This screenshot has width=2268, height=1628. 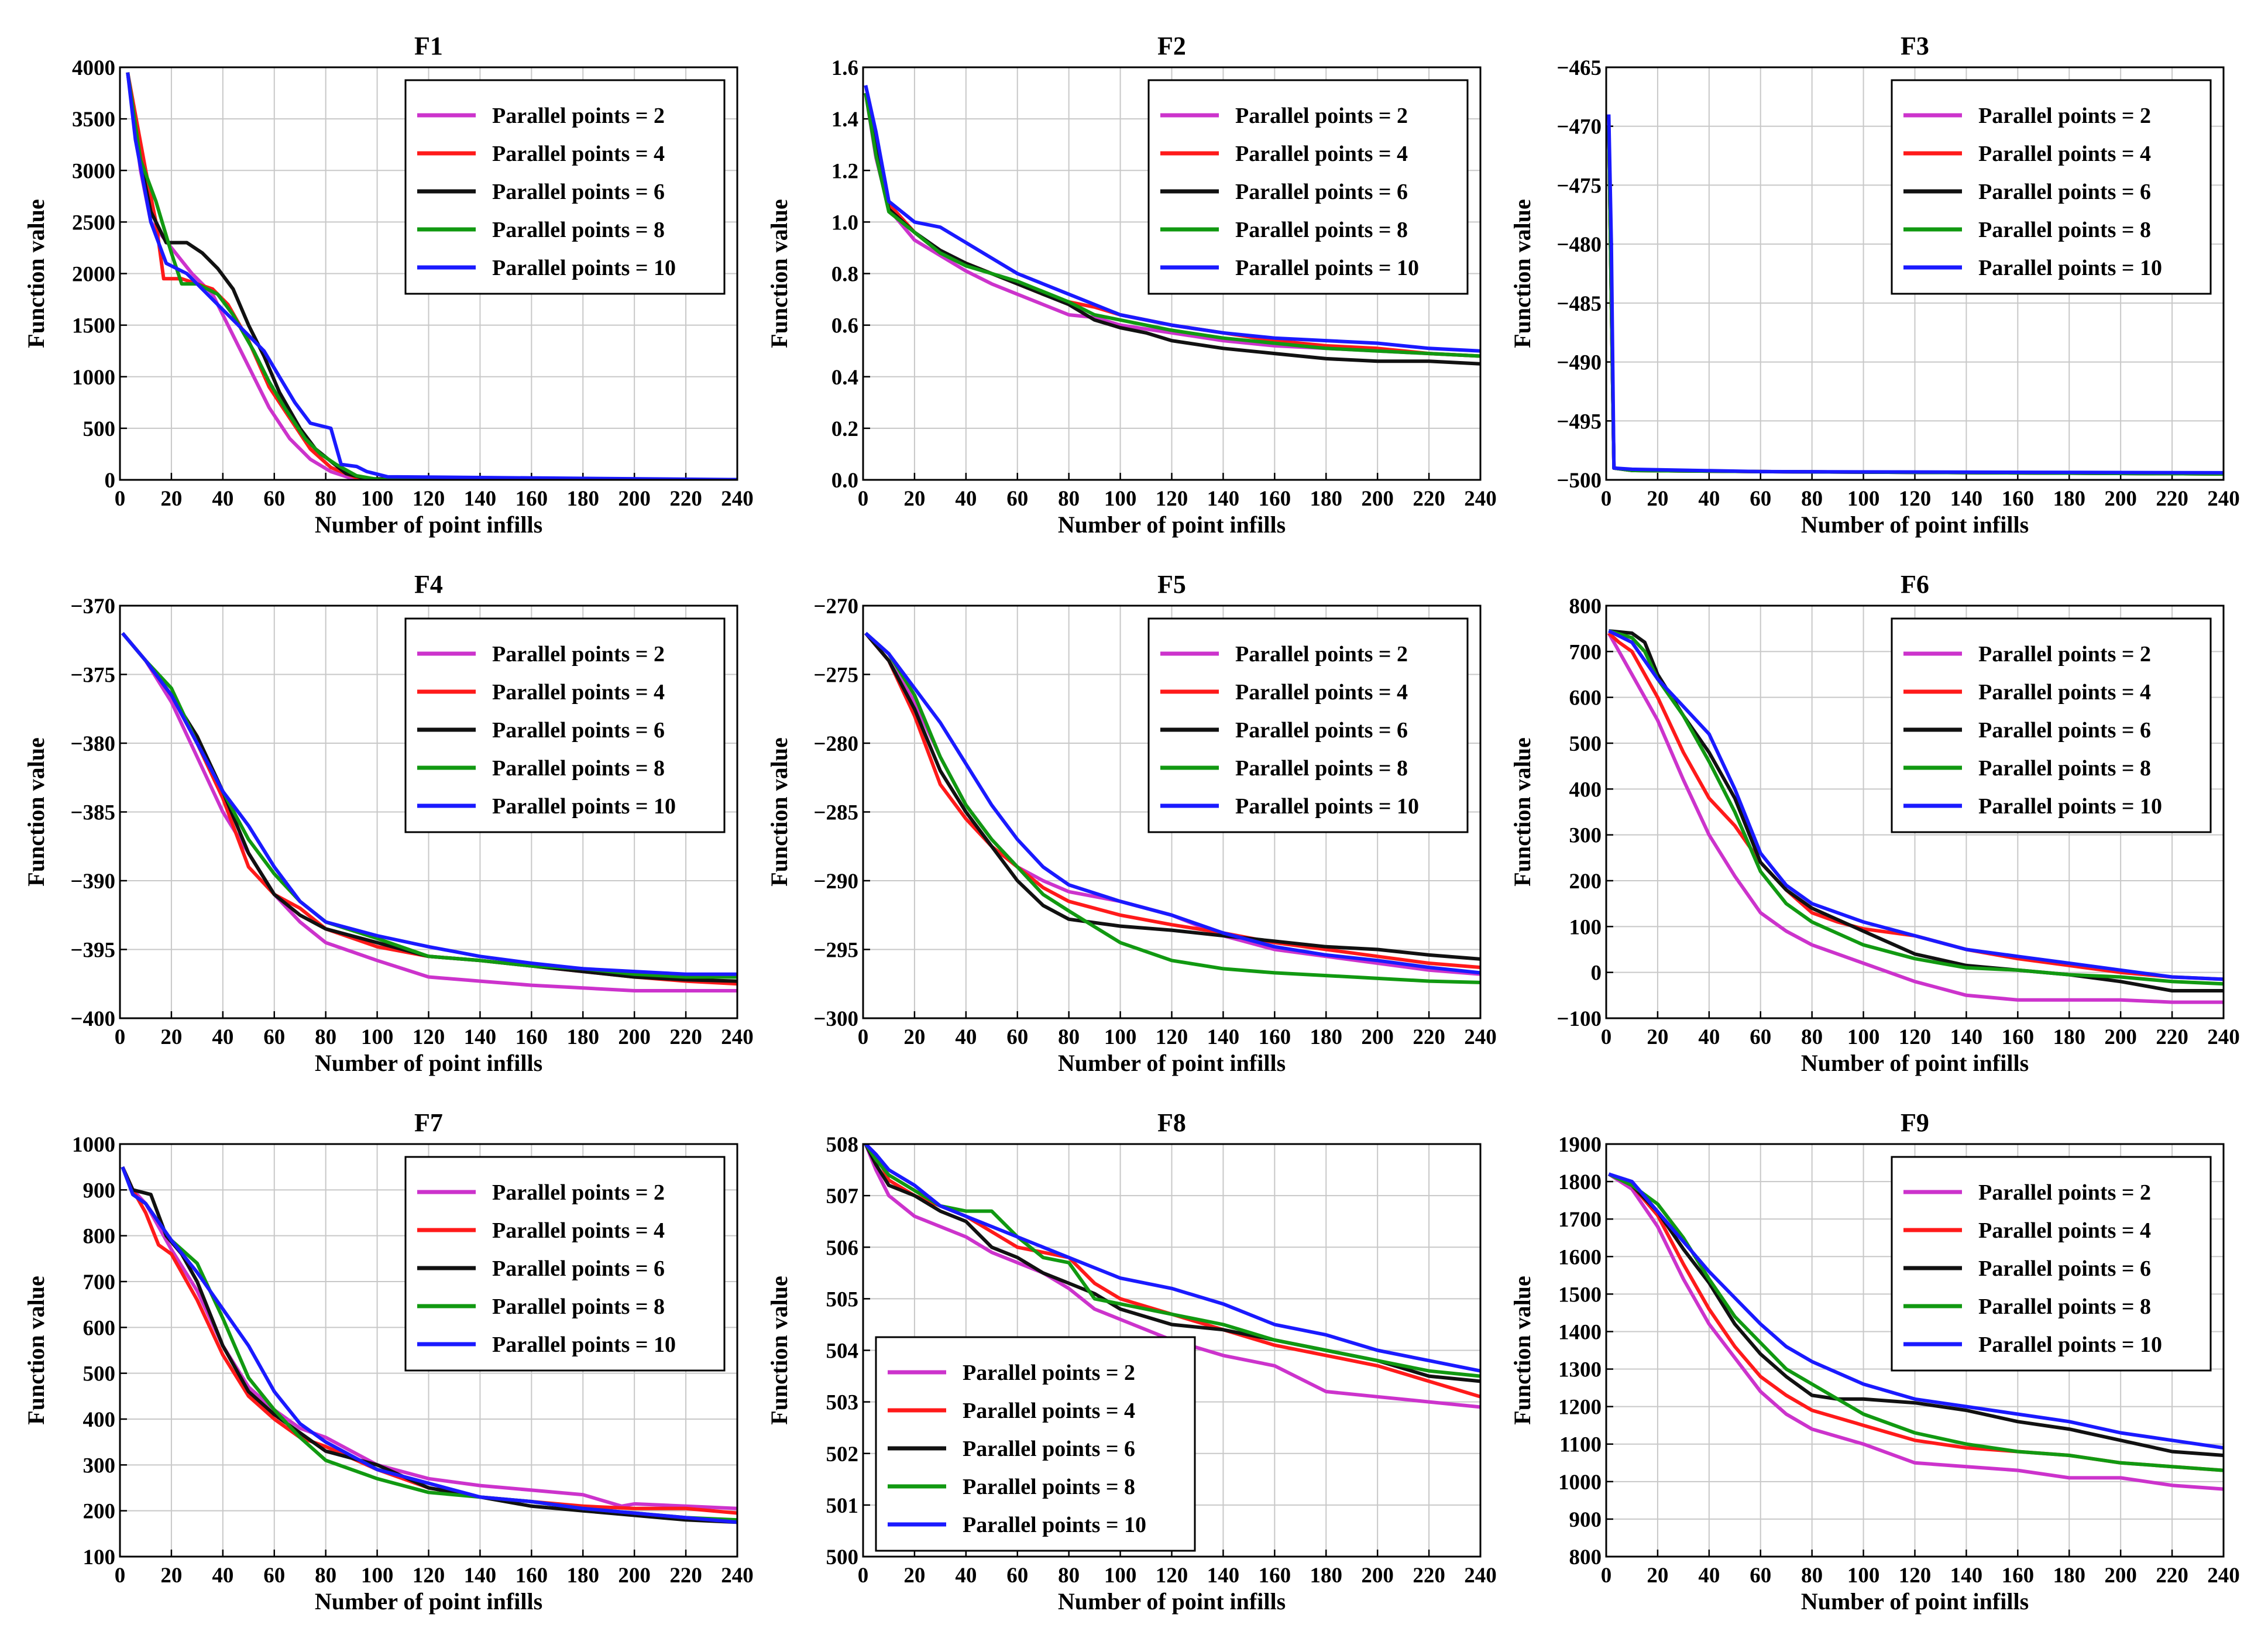 I want to click on y-tick-label: 800, so click(x=1585, y=1557).